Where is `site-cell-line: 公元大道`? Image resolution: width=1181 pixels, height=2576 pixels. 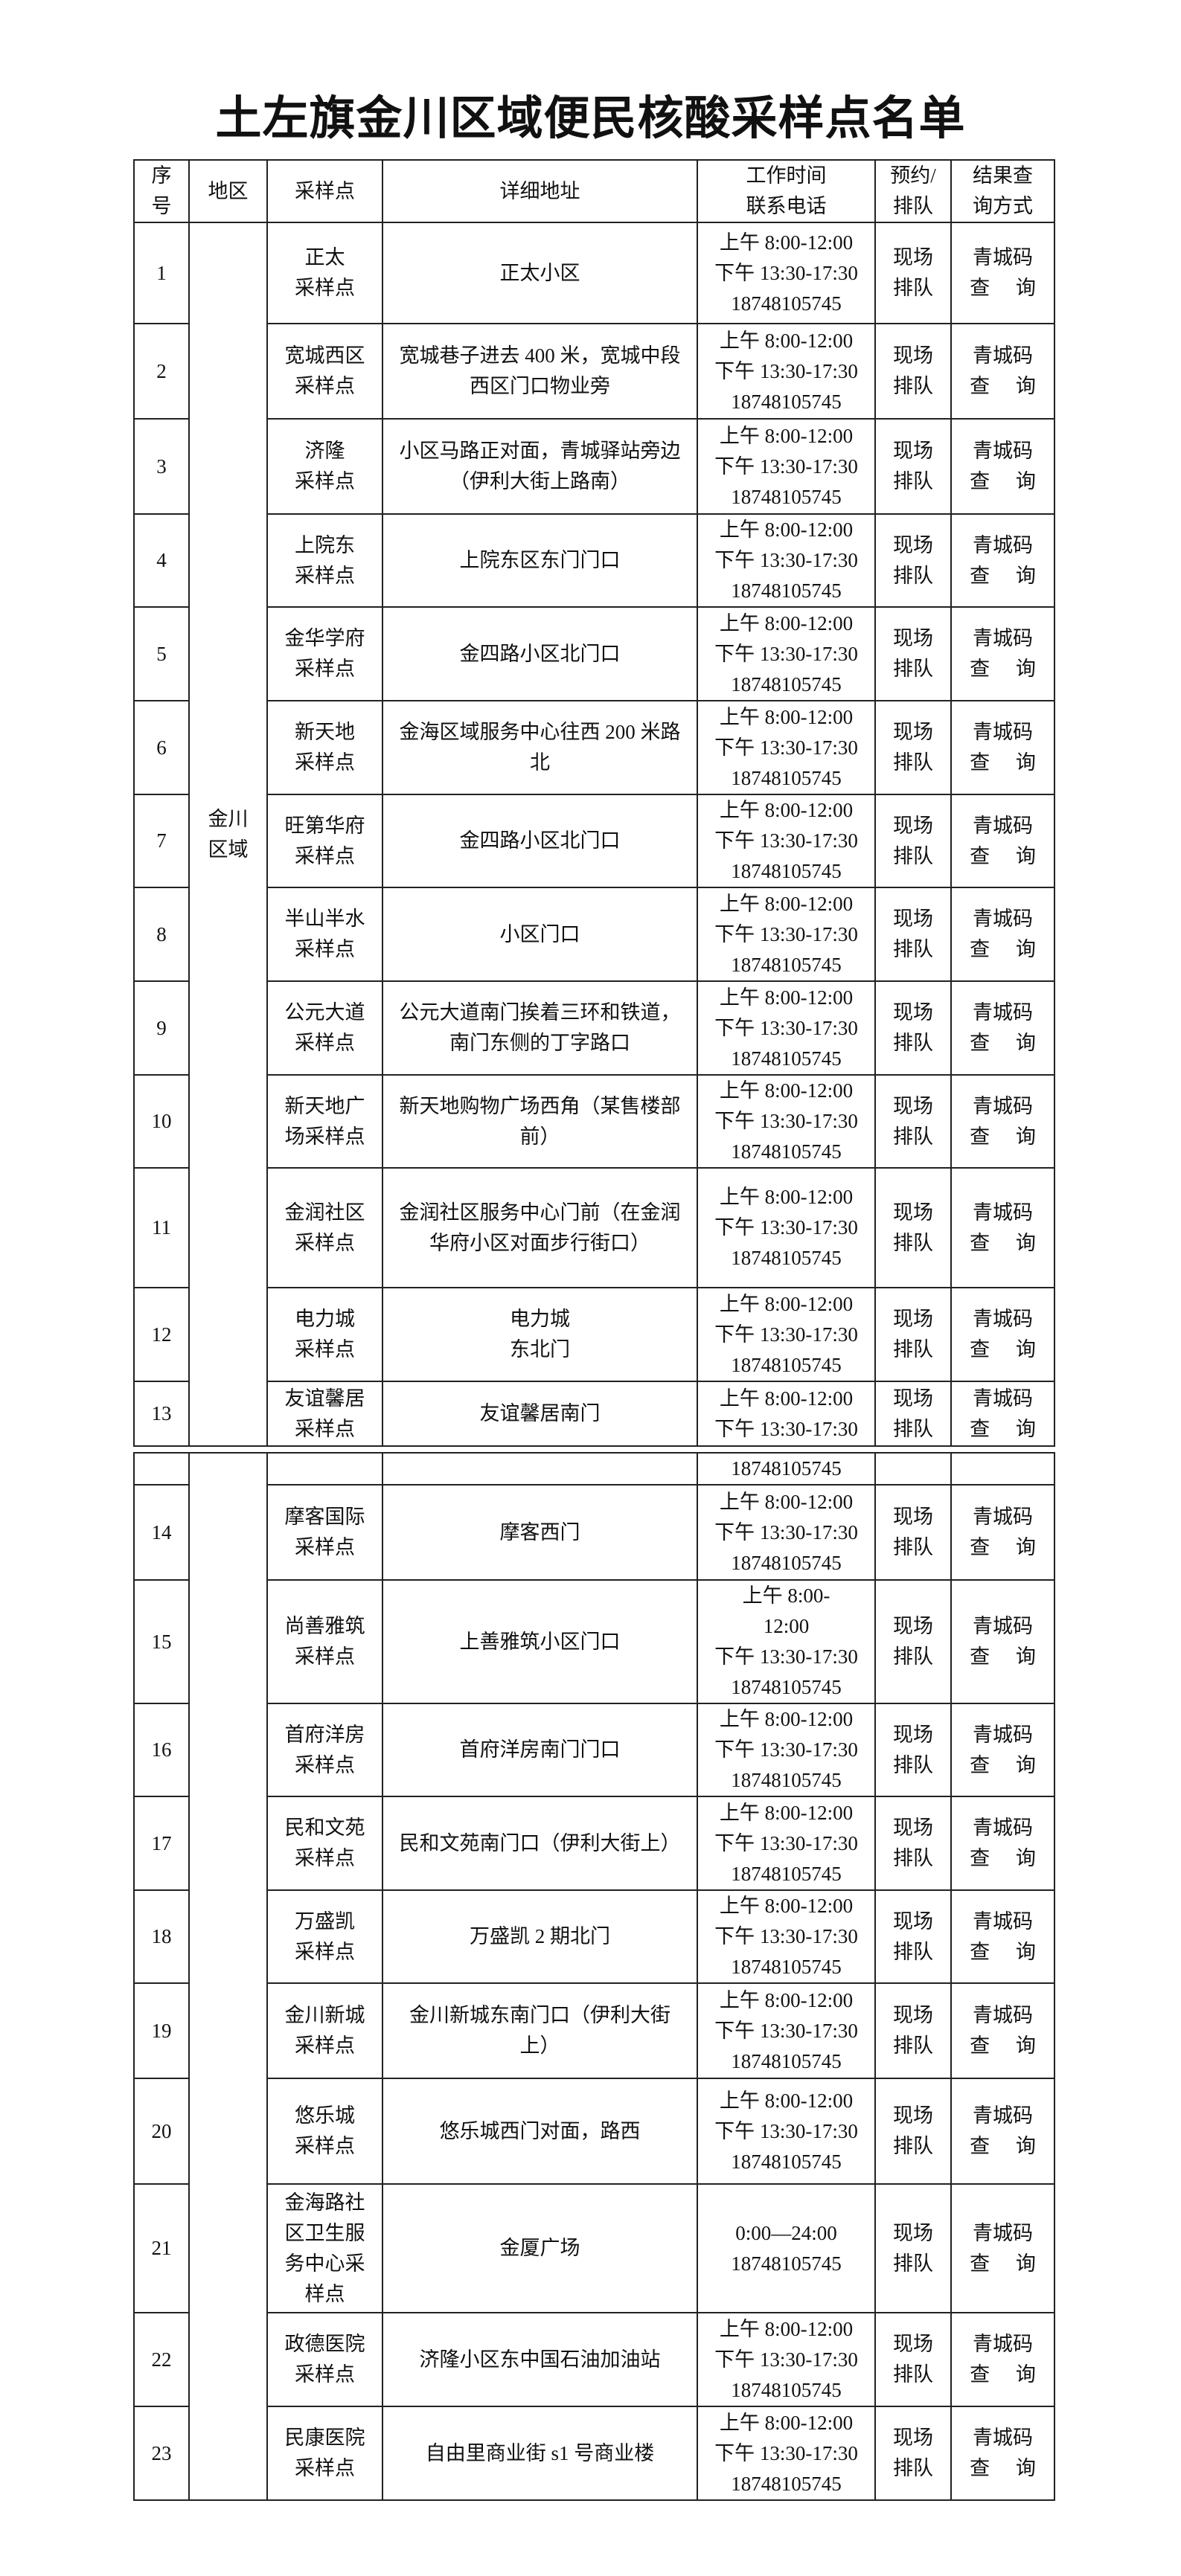
site-cell-line: 公元大道 is located at coordinates (324, 1012).